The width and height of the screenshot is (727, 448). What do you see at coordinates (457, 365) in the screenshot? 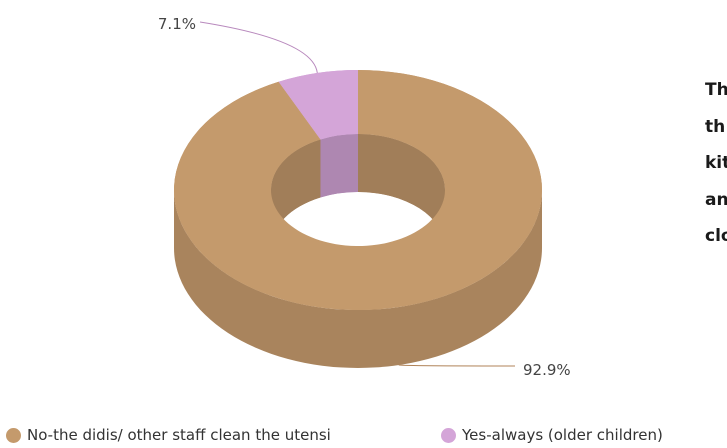
I see `leader-line-no-didis` at bounding box center [457, 365].